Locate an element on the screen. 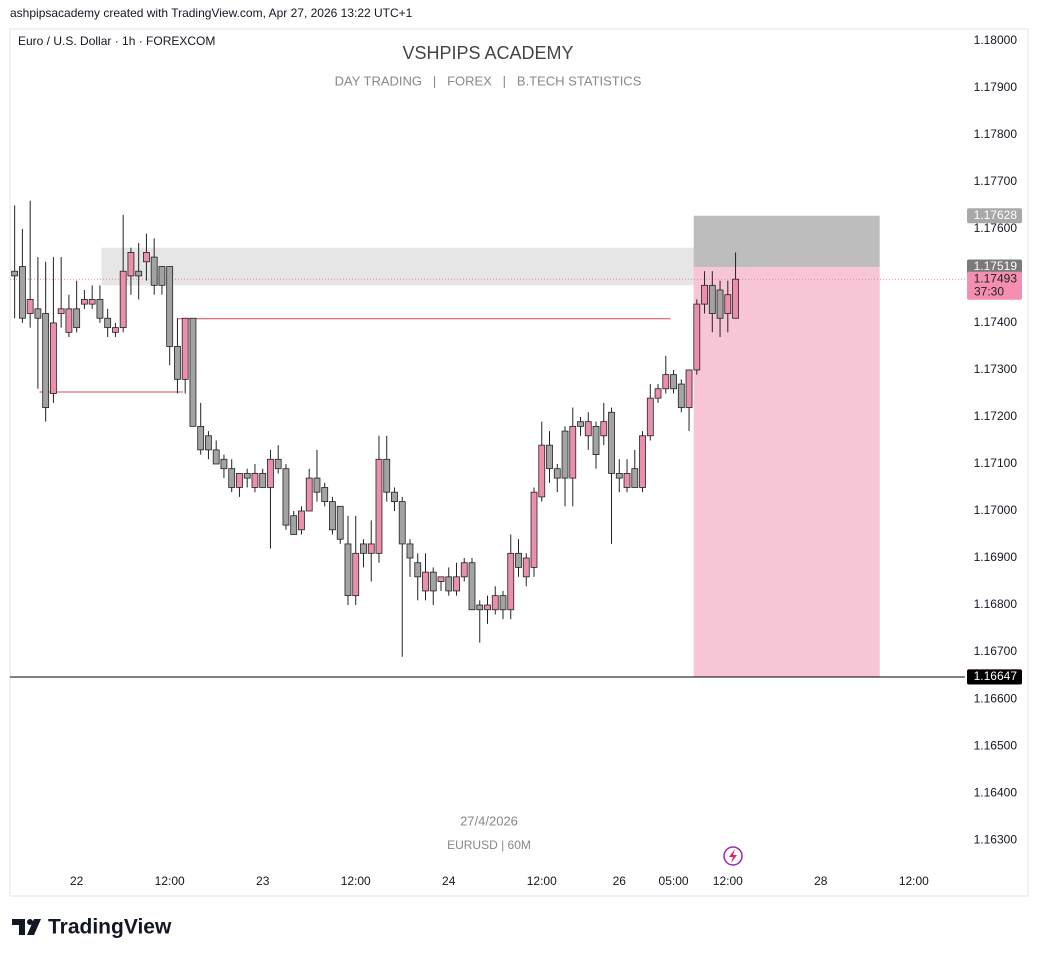 The width and height of the screenshot is (1038, 957). chart-title: VSHPIPS ACADEMY is located at coordinates (487, 53).